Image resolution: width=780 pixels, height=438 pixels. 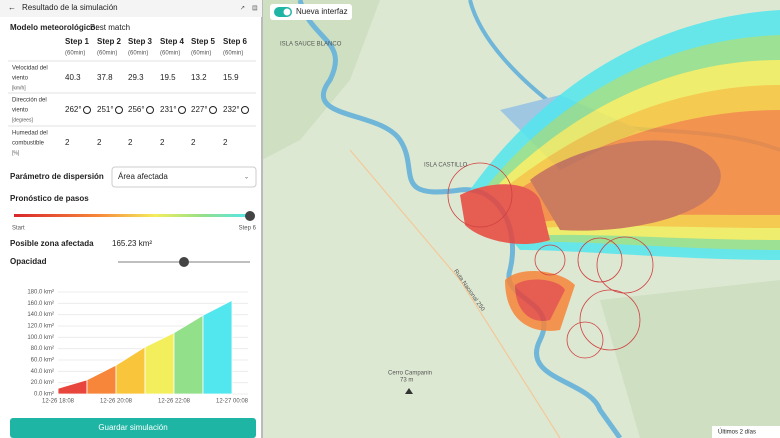 What do you see at coordinates (70, 7) in the screenshot?
I see `panel-title: Resultado de la simulación` at bounding box center [70, 7].